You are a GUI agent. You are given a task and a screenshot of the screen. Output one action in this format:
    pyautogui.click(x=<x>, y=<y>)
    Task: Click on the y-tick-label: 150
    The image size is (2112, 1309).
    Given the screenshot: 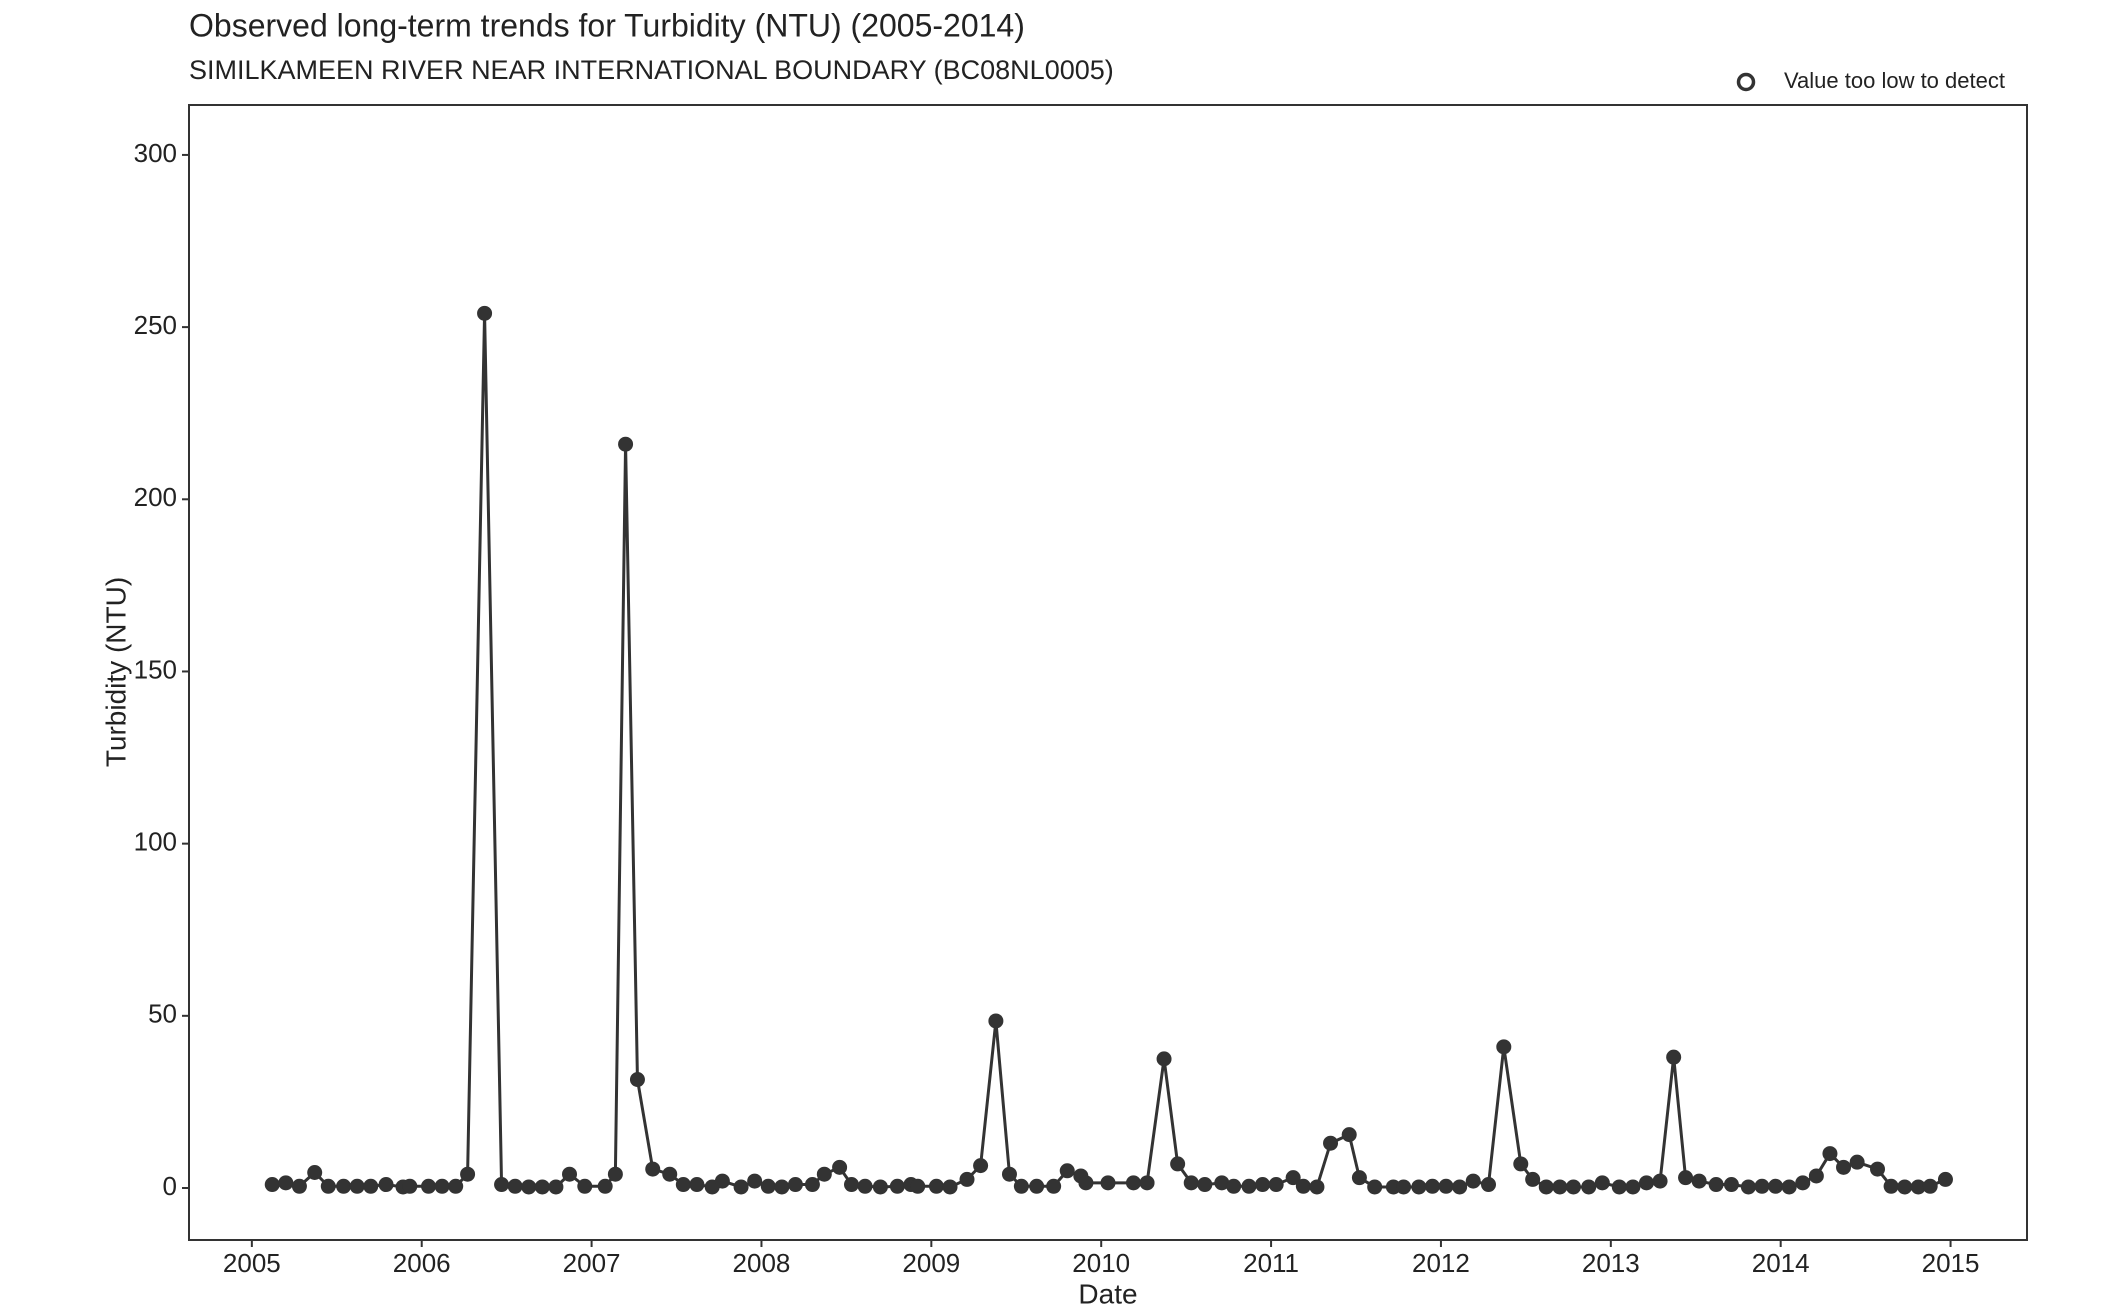 What is the action you would take?
    pyautogui.click(x=155, y=669)
    